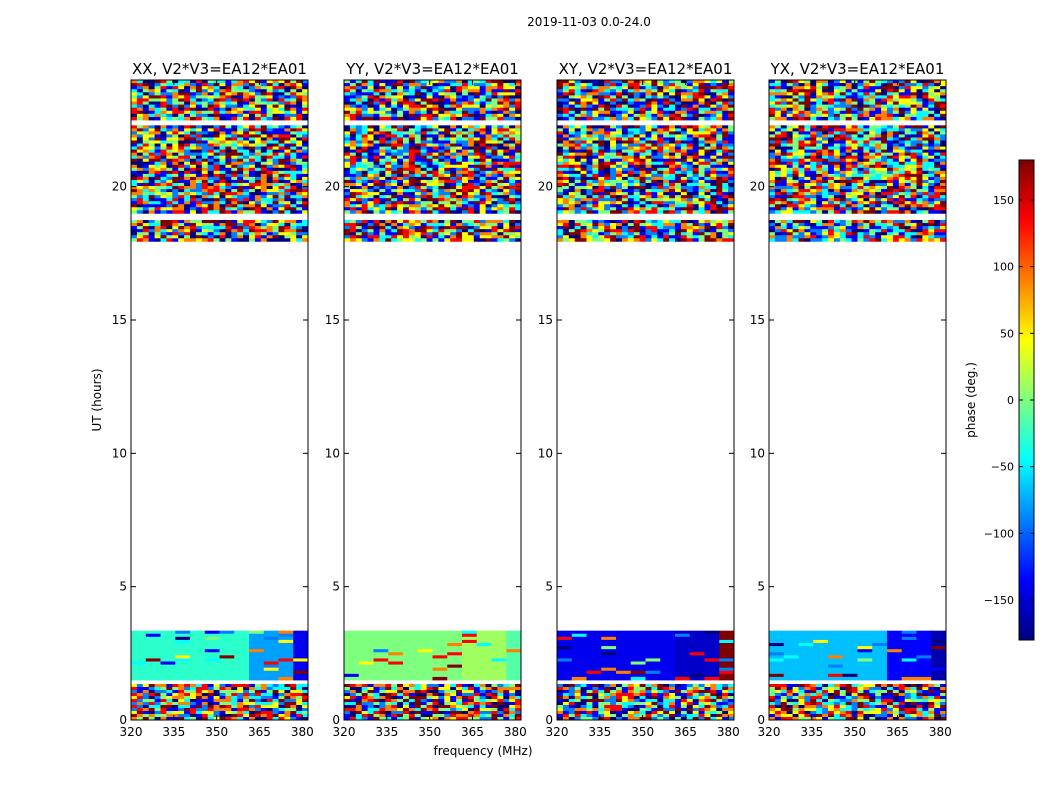 The image size is (1050, 800). What do you see at coordinates (1002, 467) in the screenshot?
I see `colorbar-tick-label: −50` at bounding box center [1002, 467].